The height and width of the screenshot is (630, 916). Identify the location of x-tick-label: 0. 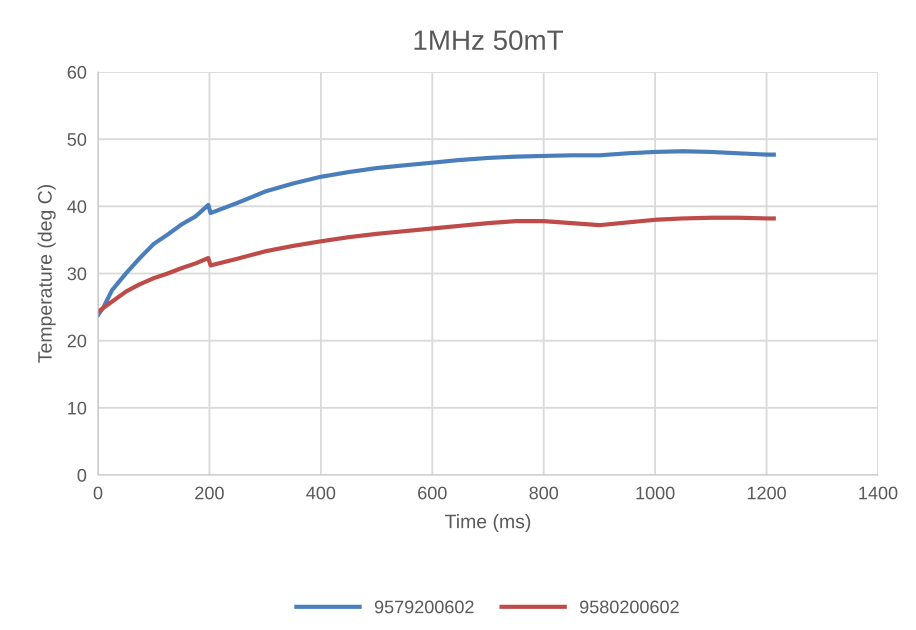
(98, 493).